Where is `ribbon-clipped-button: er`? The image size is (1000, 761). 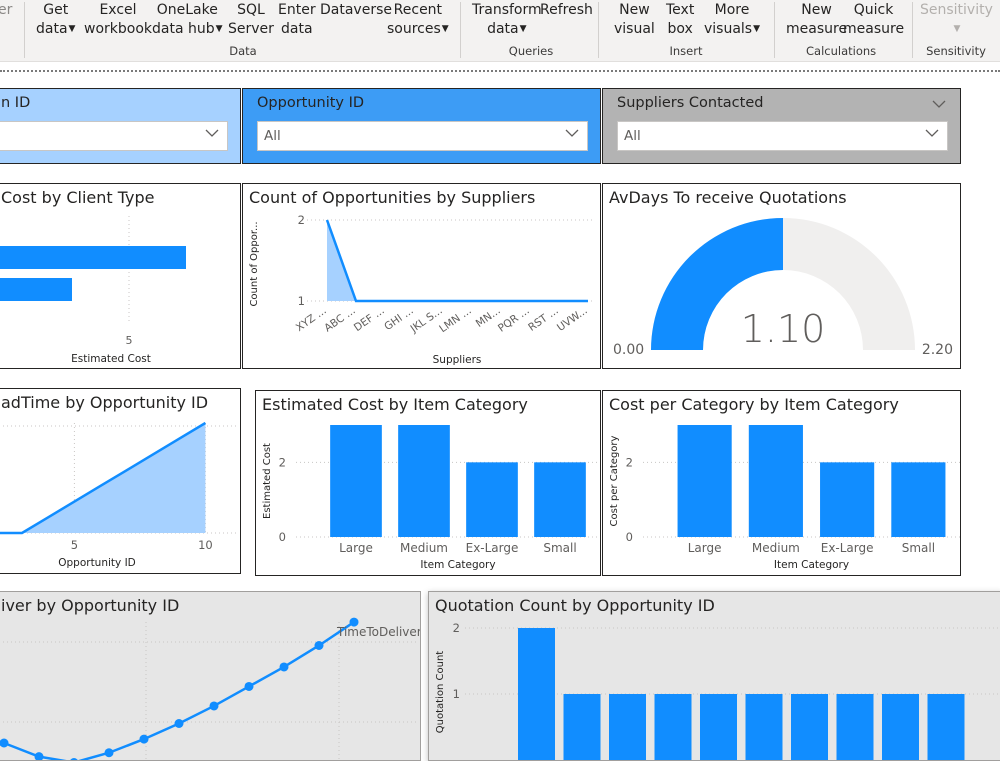
ribbon-clipped-button: er is located at coordinates (6, 10).